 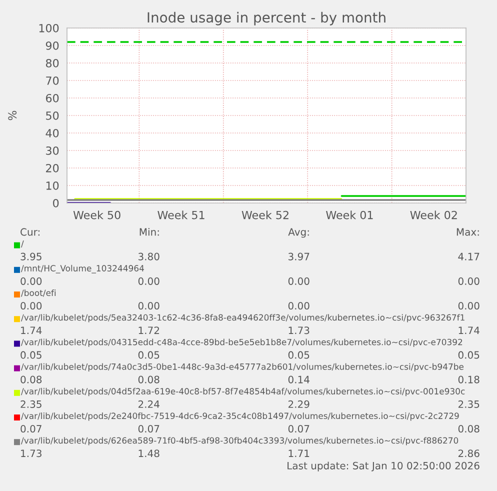 What do you see at coordinates (242, 367) in the screenshot?
I see `legend-label: /var/lib/kubelet/pods/74a0c3d5-0be1-448c-9a3d-e45777a2b601/volumes/kubernetes.io~csi/pvc-b947be` at bounding box center [242, 367].